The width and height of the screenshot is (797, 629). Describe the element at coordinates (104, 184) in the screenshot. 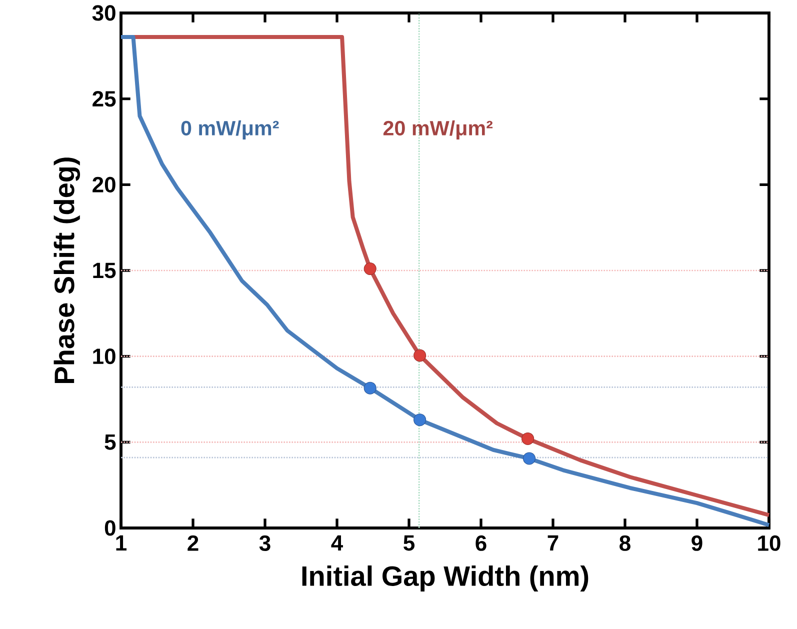

I see `y-tick-label: 20` at that location.